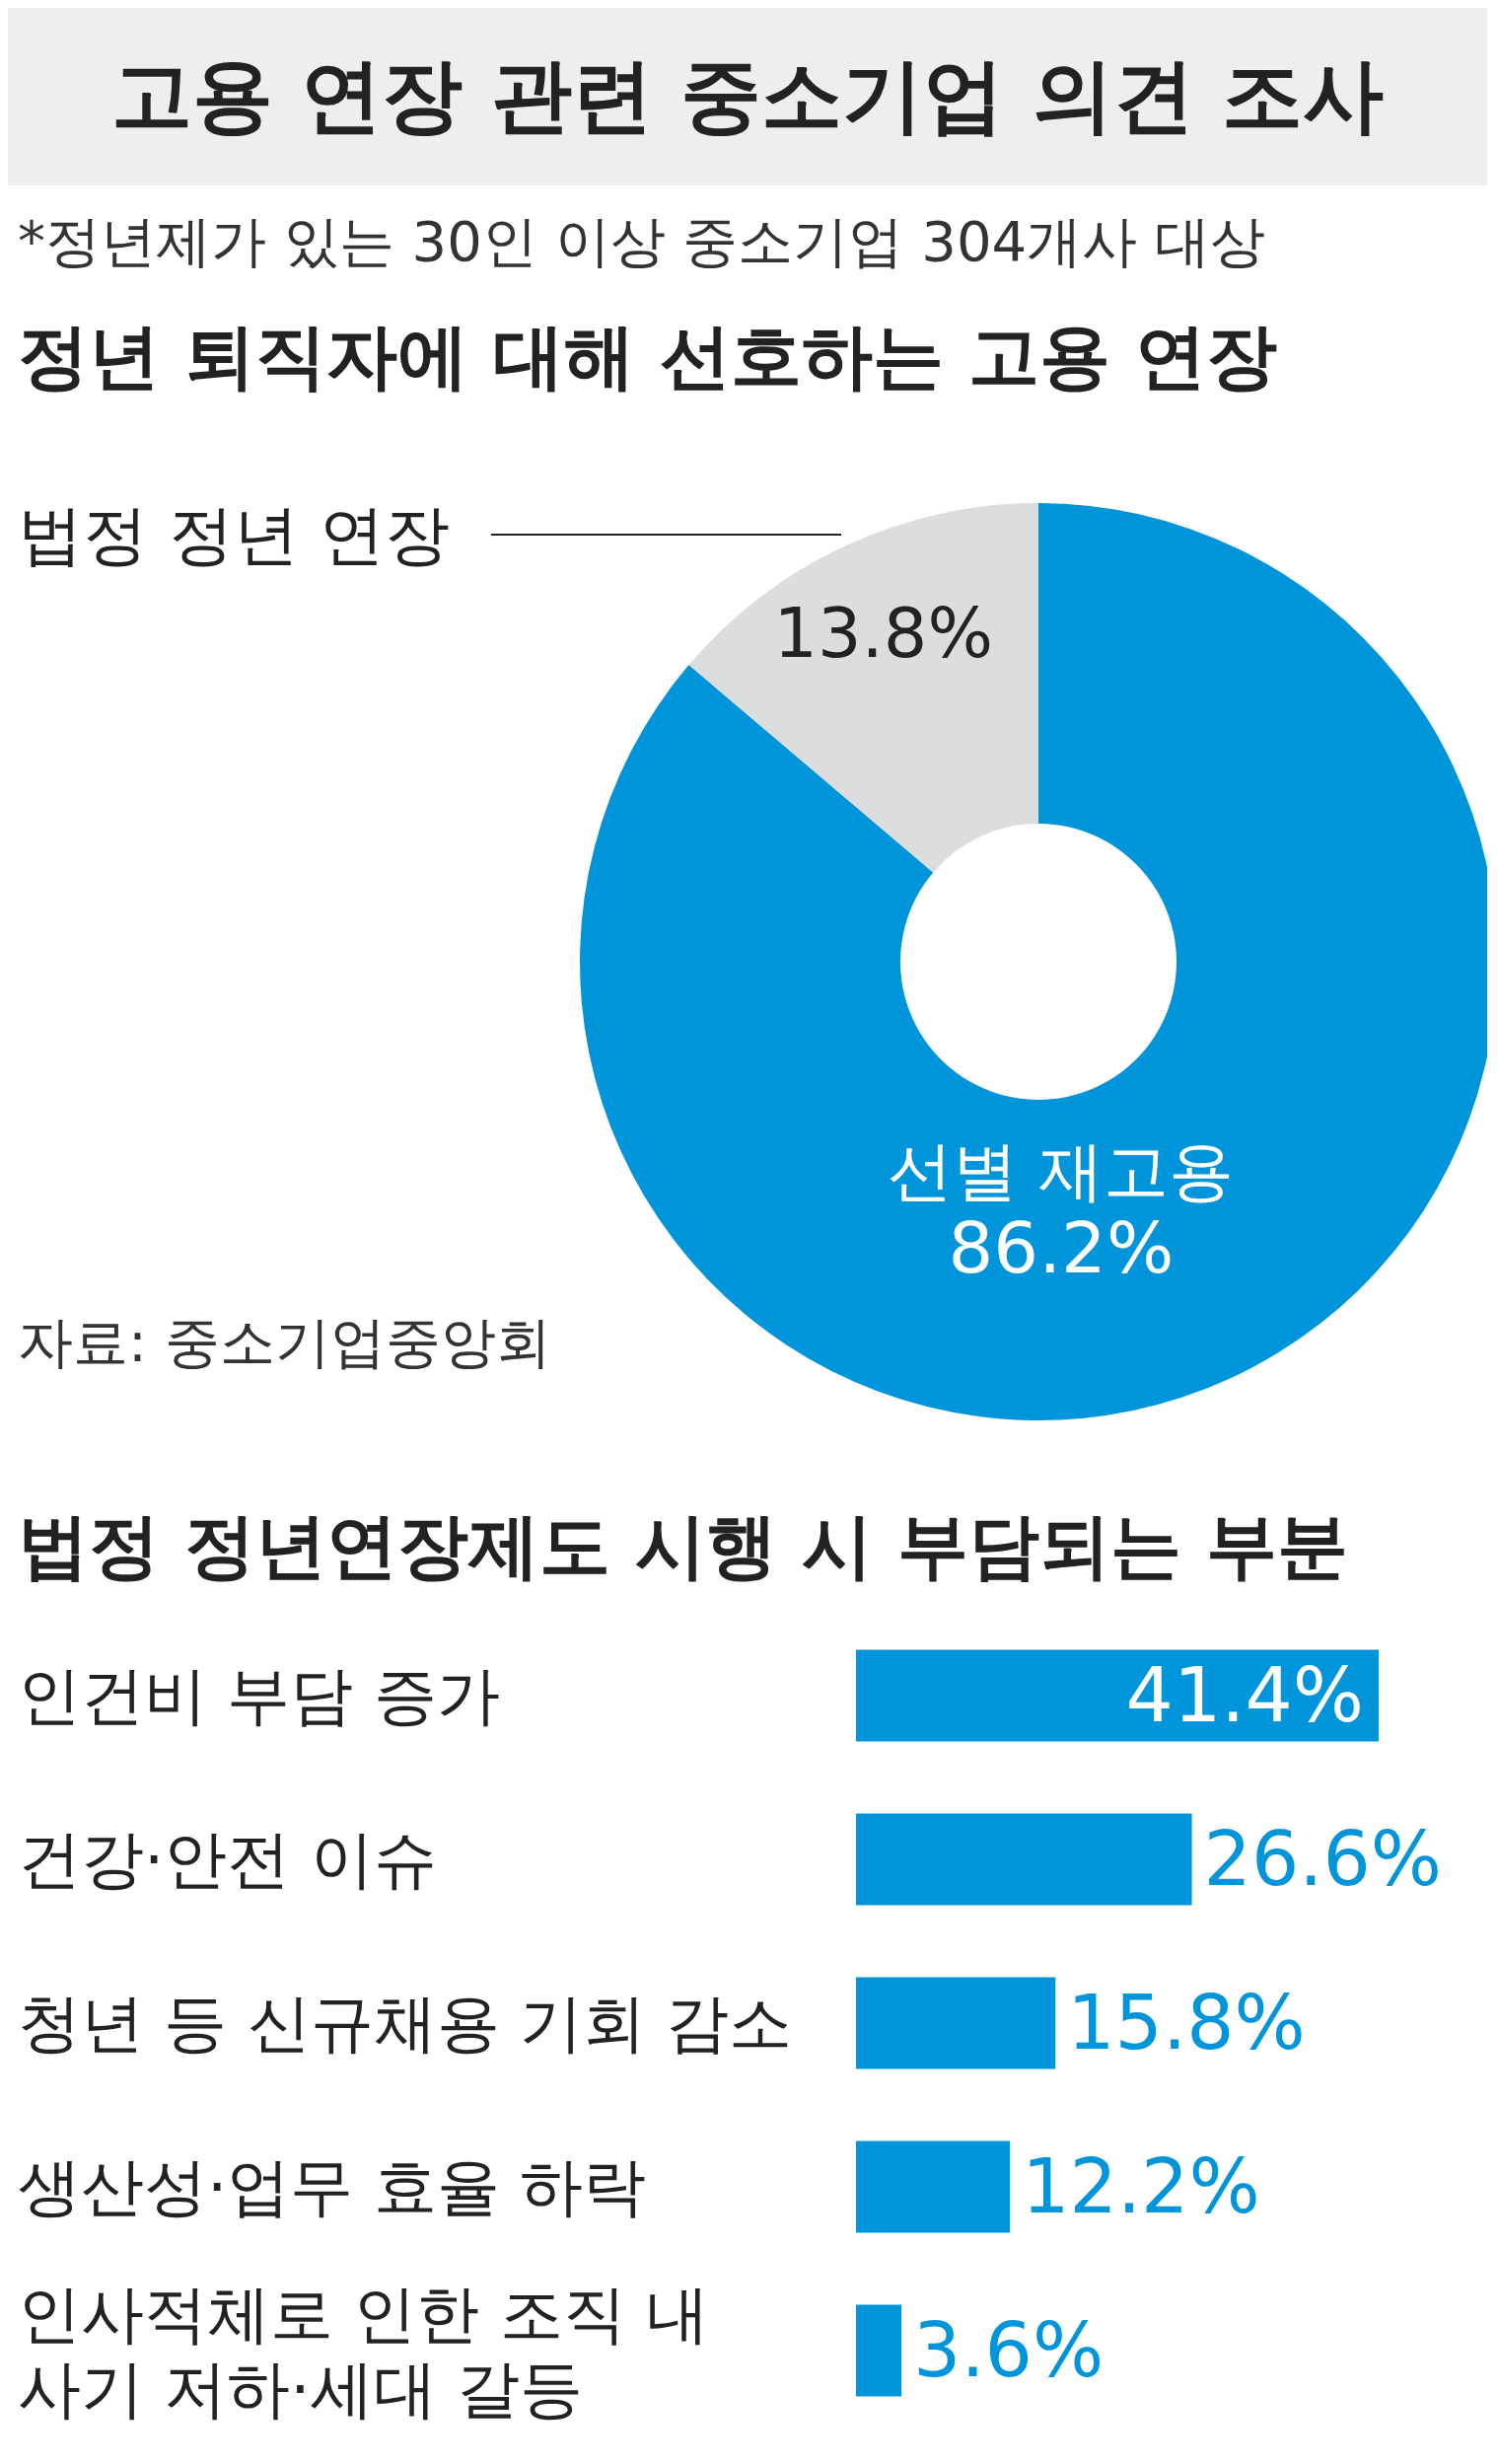 This screenshot has width=1498, height=2464. I want to click on y-tick-label: 청년 등 신규채용 기회 감소, so click(405, 2023).